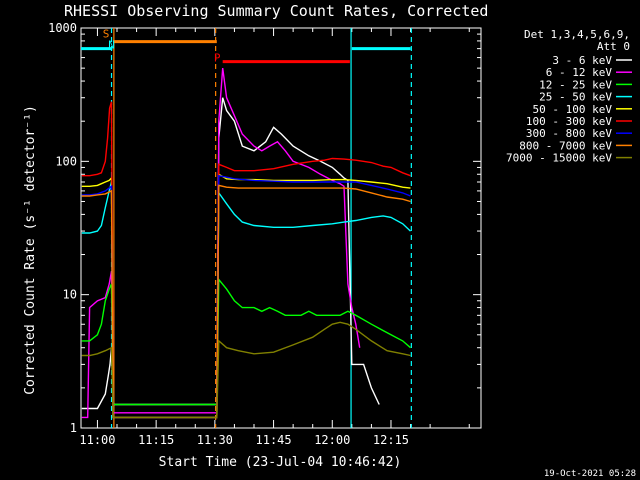 Image resolution: width=640 pixels, height=480 pixels. What do you see at coordinates (565, 145) in the screenshot?
I see `legend-label: 800 - 7000 keV` at bounding box center [565, 145].